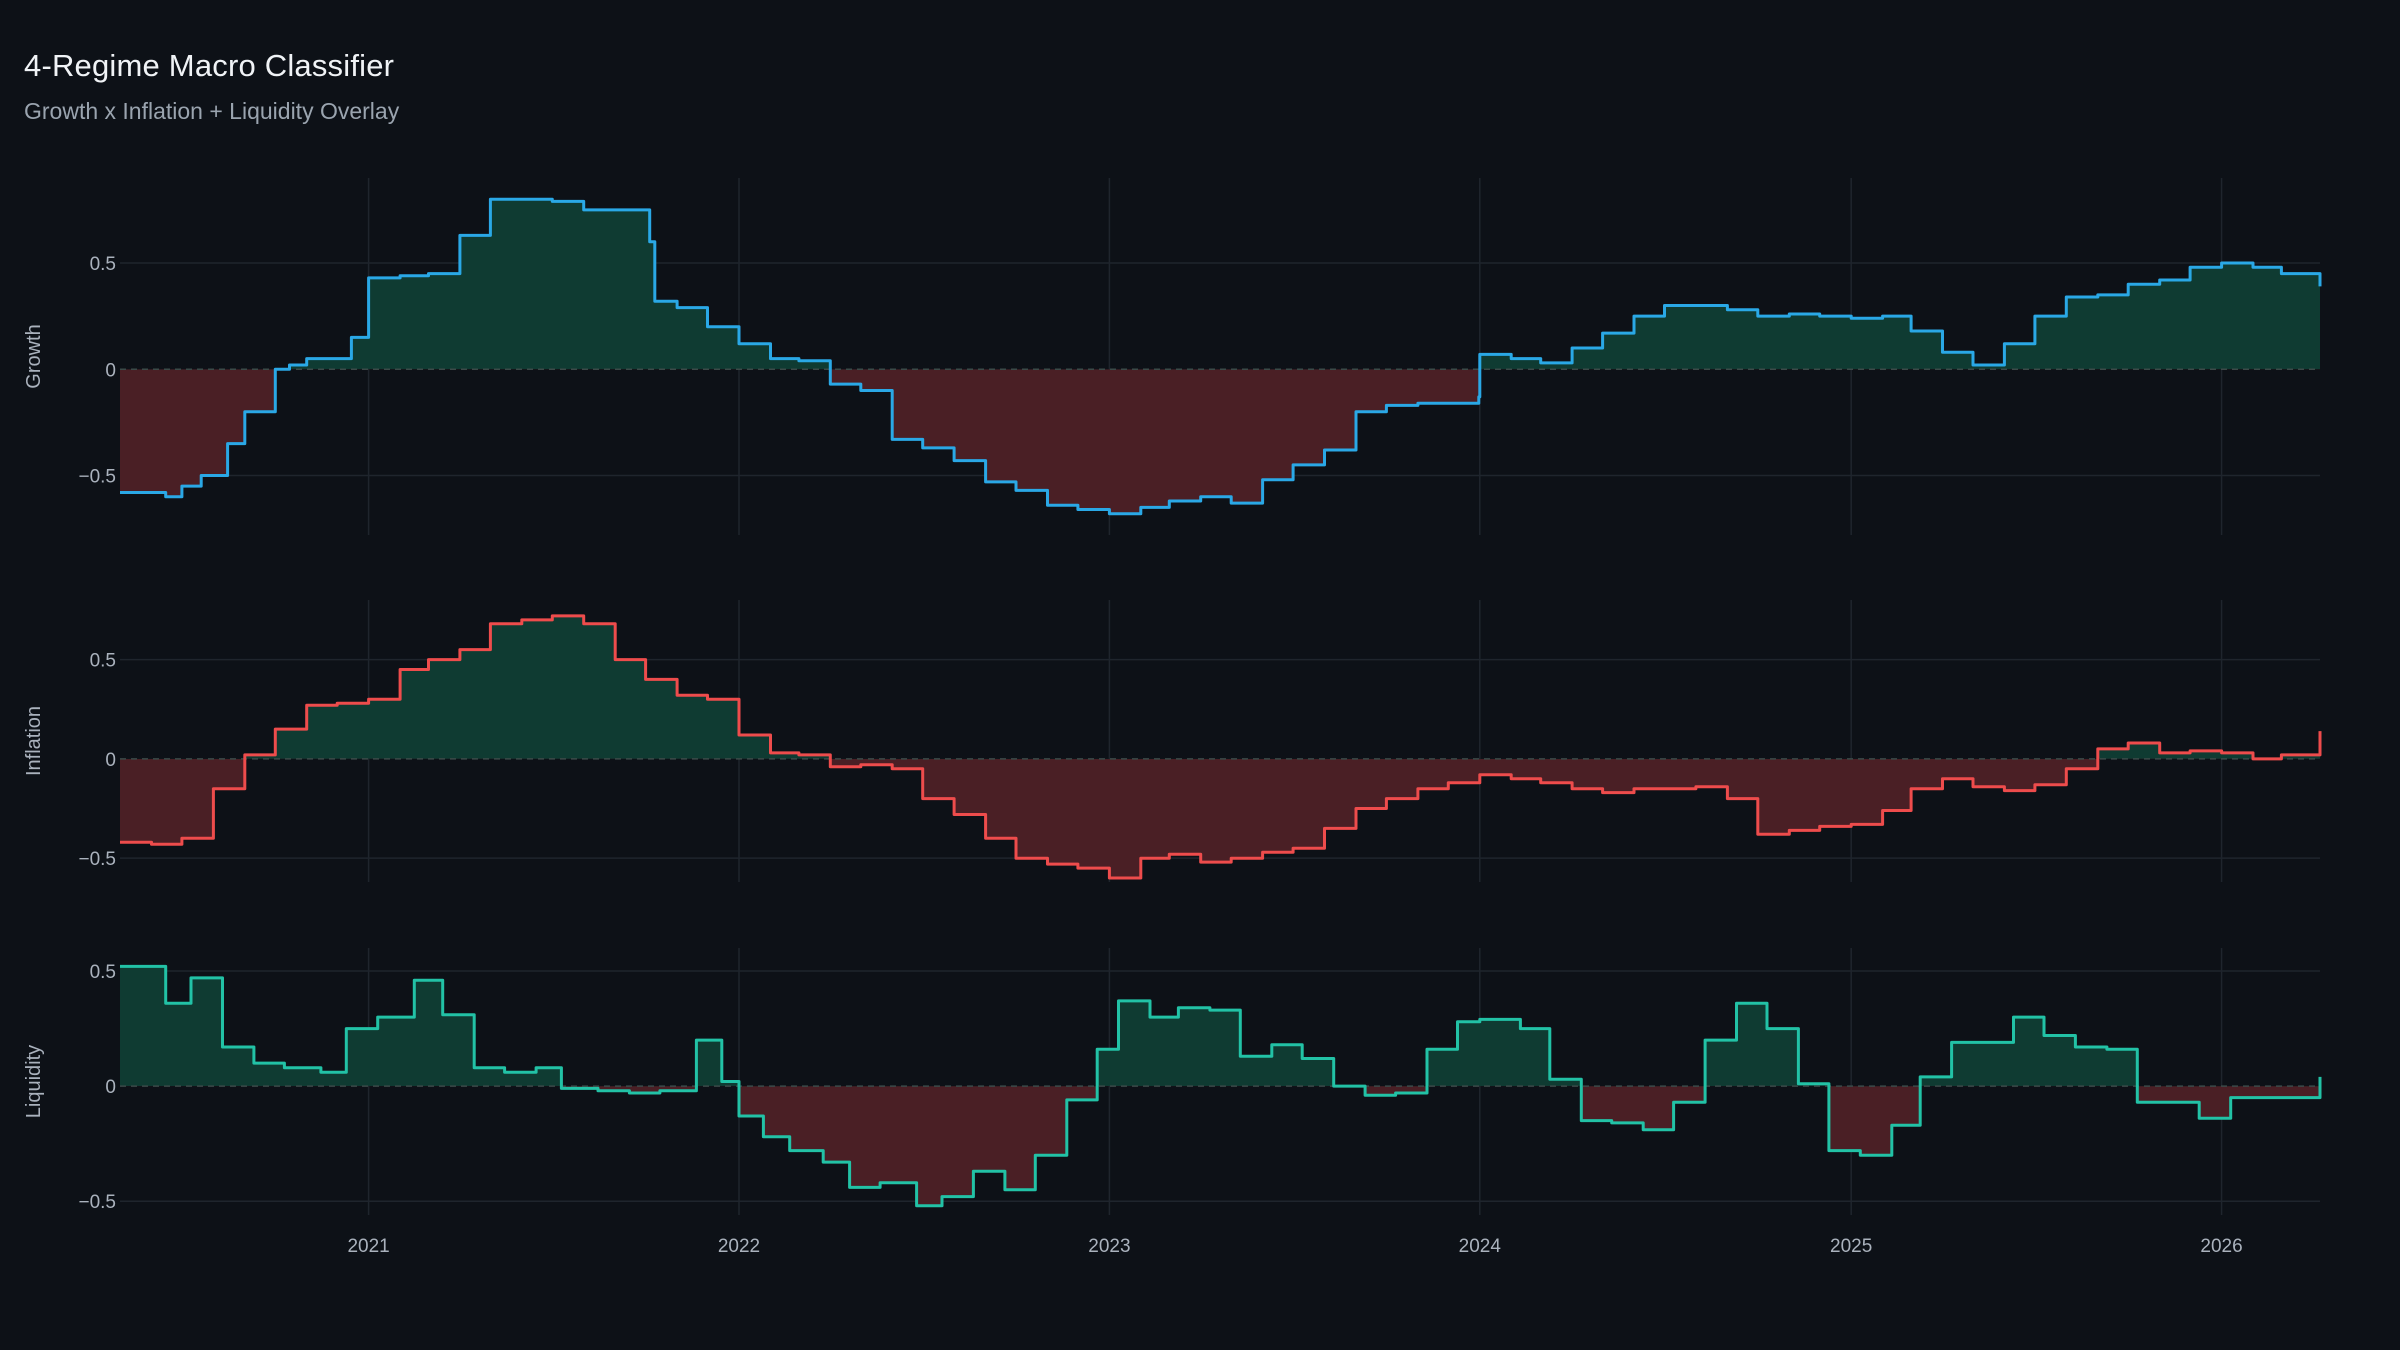 Image resolution: width=2400 pixels, height=1350 pixels. Describe the element at coordinates (97, 477) in the screenshot. I see `growth-ytick-label: −0.5` at that location.